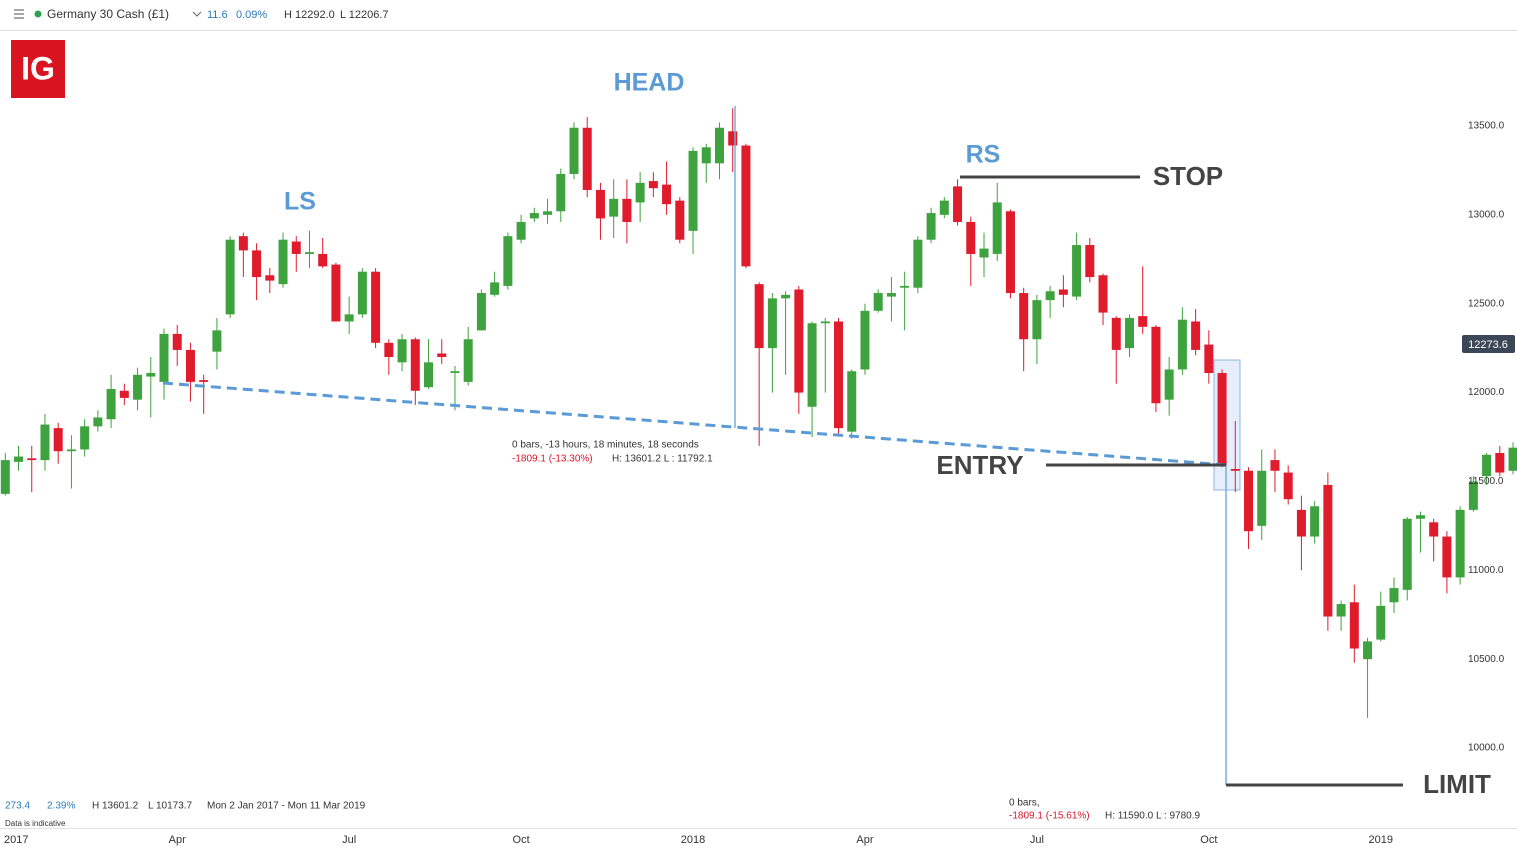 Image resolution: width=1517 pixels, height=853 pixels. I want to click on annotation: STOP, so click(1188, 176).